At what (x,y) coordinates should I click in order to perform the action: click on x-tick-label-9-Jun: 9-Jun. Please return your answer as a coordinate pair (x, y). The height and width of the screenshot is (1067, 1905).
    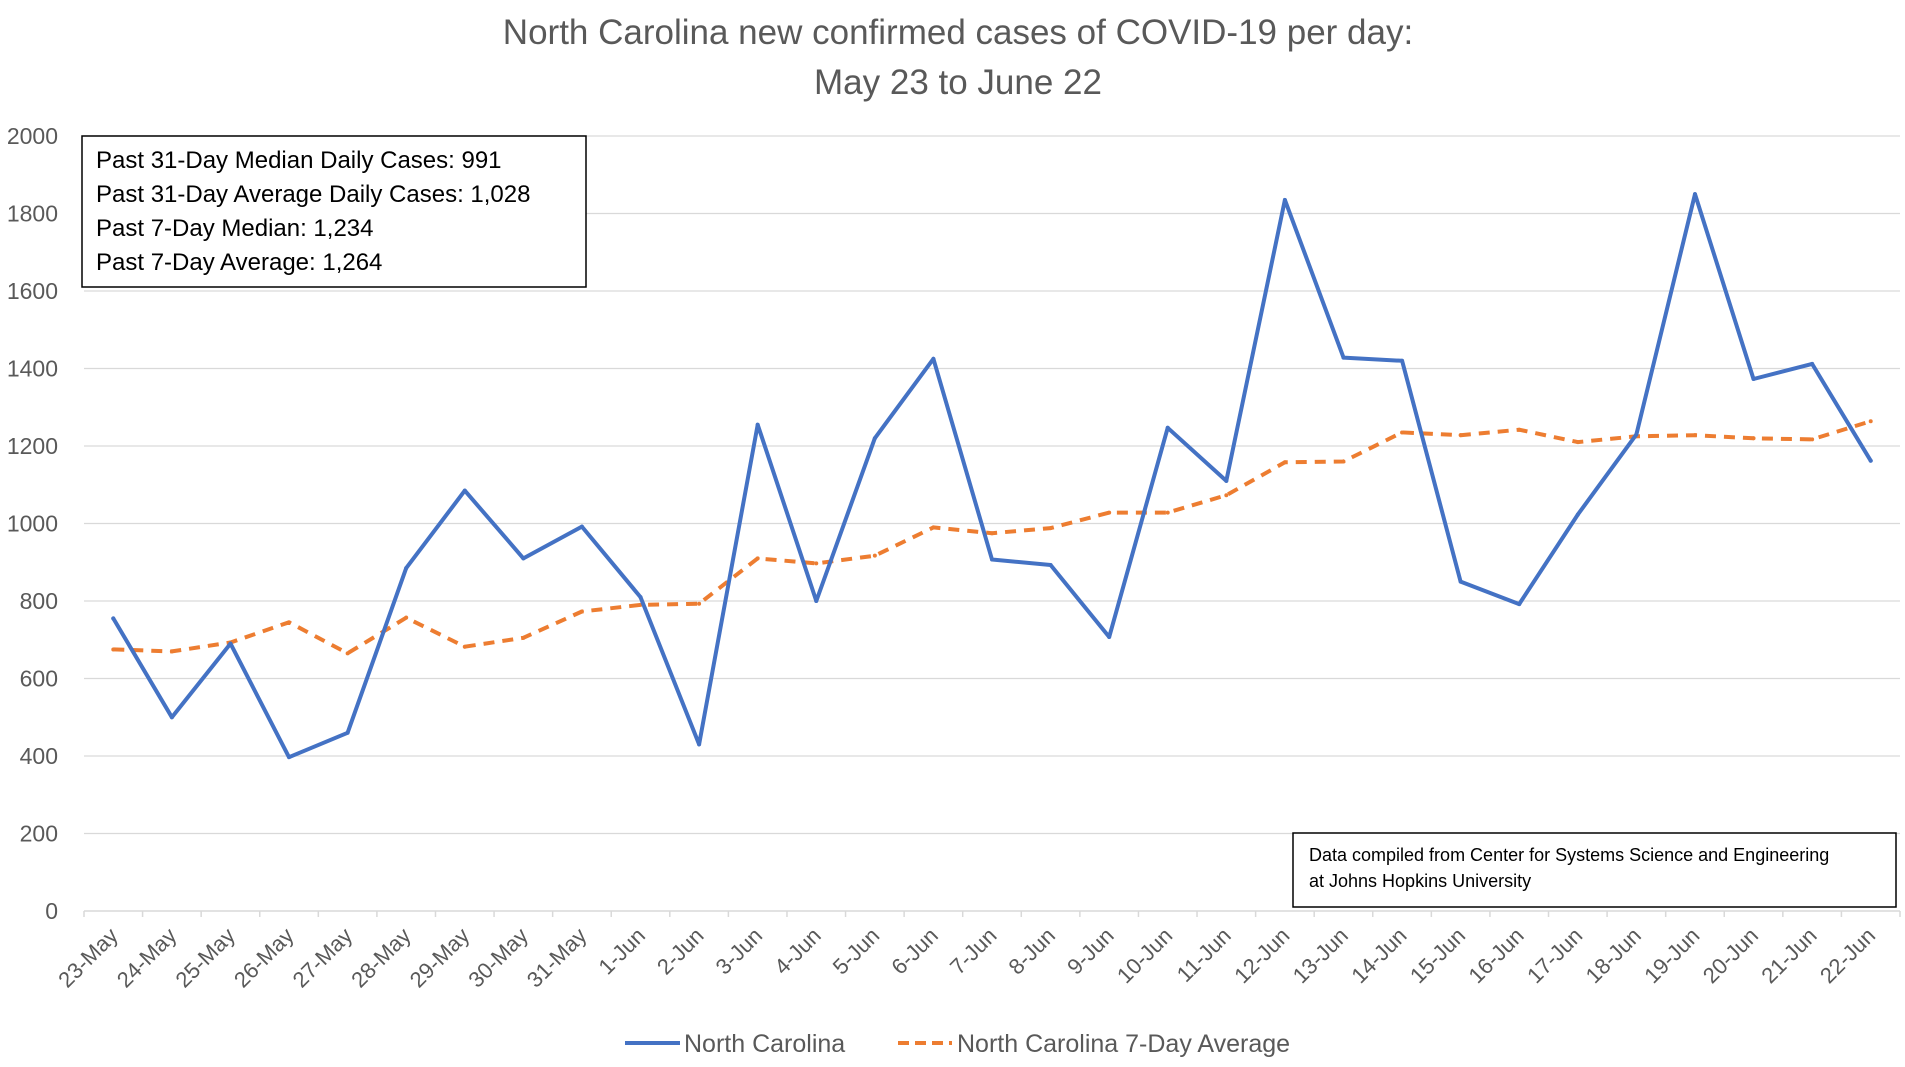
    Looking at the image, I should click on (1090, 951).